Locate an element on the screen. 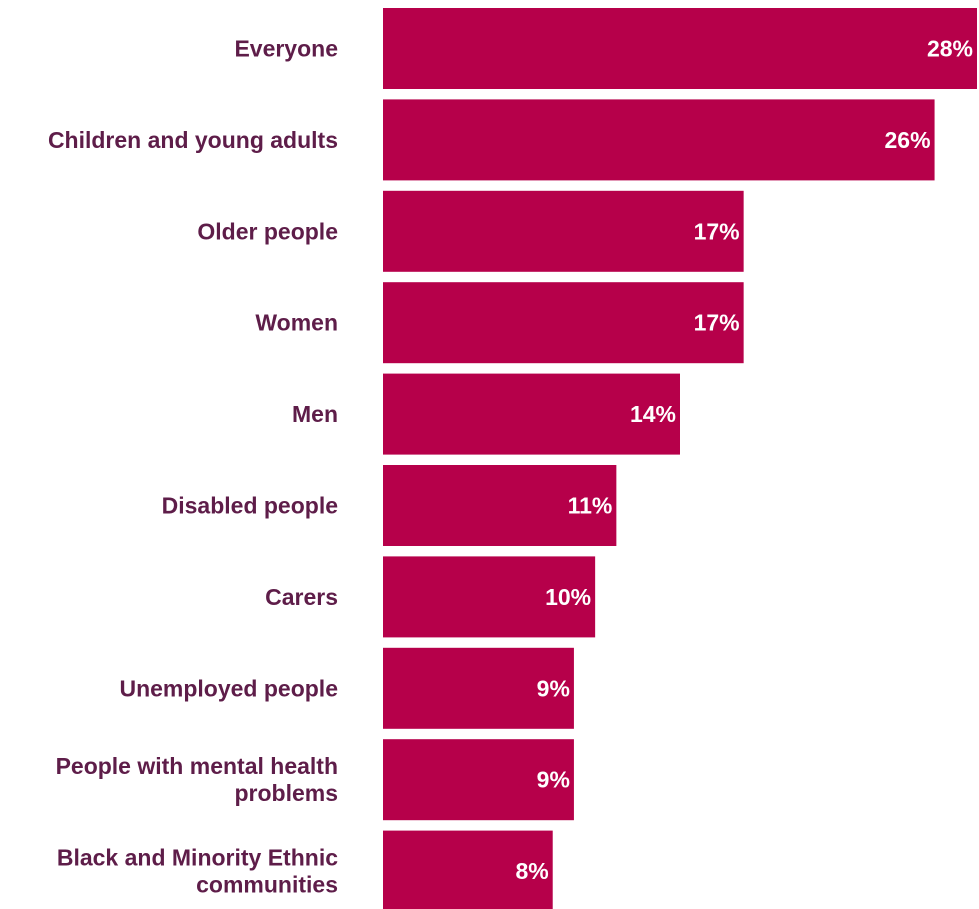 This screenshot has height=909, width=979. category-label: Older people is located at coordinates (267, 231).